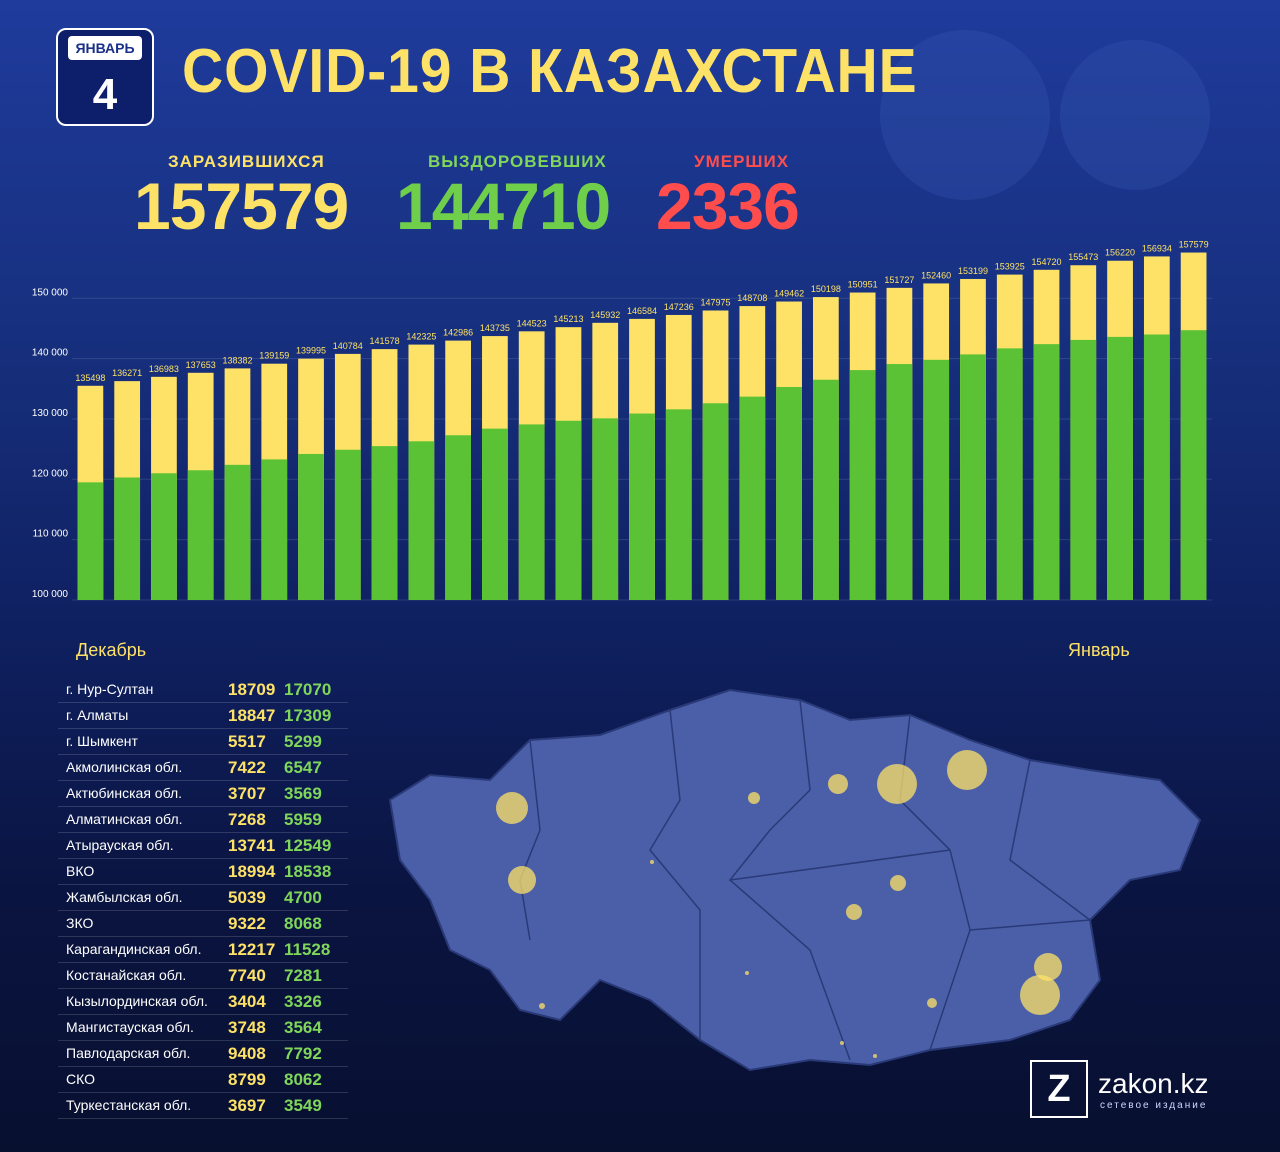  What do you see at coordinates (247, 1079) in the screenshot?
I see `region-infected: 8799` at bounding box center [247, 1079].